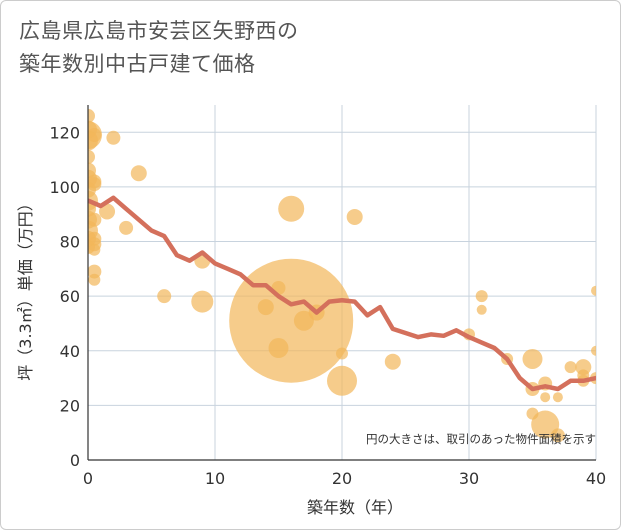  I want to click on y-tick-label: 20, so click(70, 405).